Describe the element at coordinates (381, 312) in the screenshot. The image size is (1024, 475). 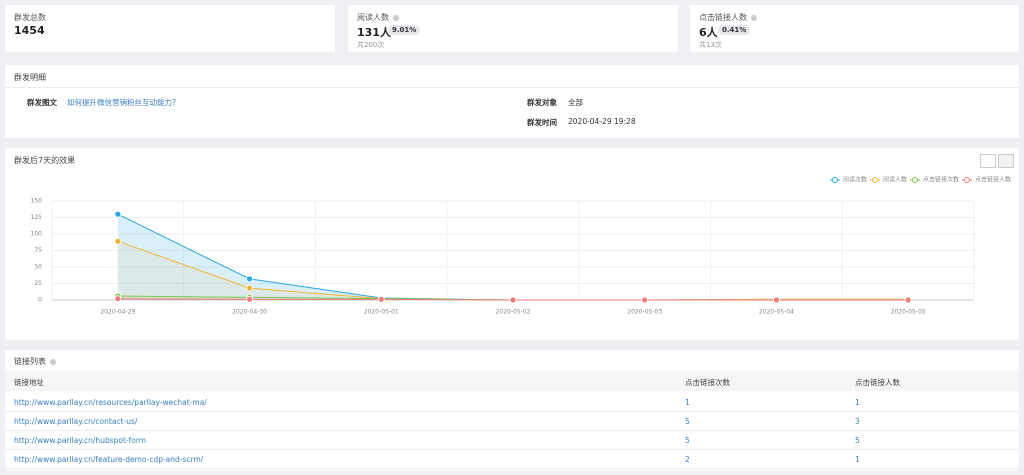
I see `x-tick-label: 2020-05-01` at that location.